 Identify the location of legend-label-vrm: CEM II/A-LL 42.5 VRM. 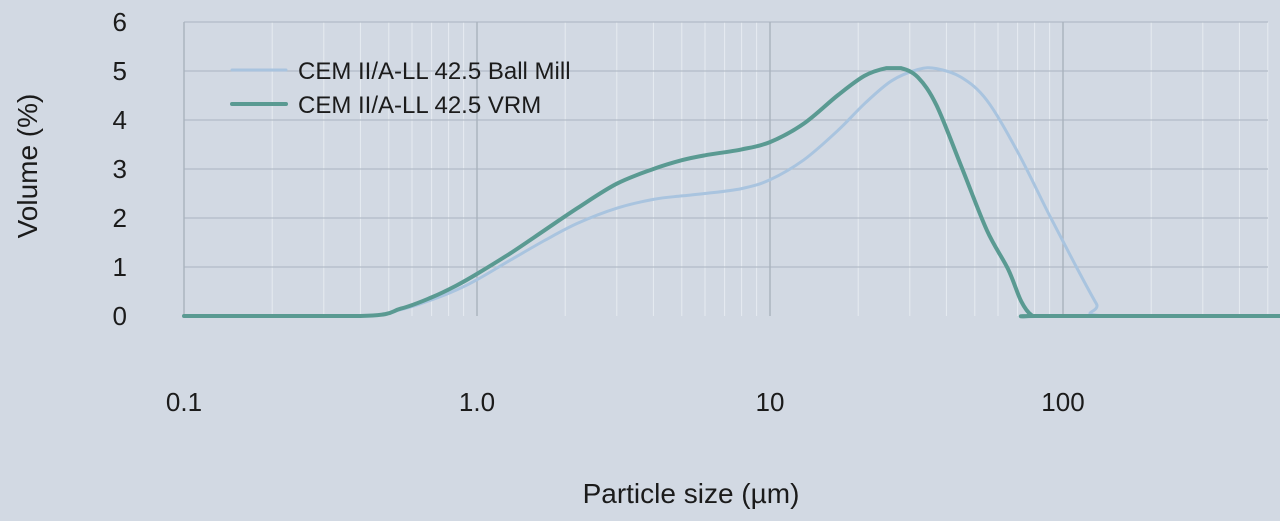
(419, 105).